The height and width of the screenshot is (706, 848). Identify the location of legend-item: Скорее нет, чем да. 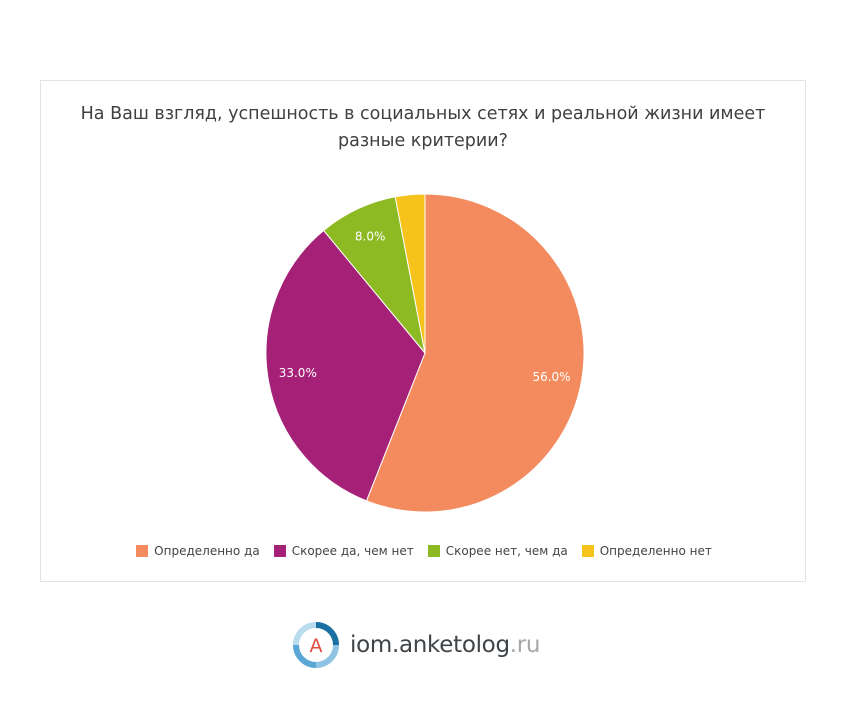
(497, 551).